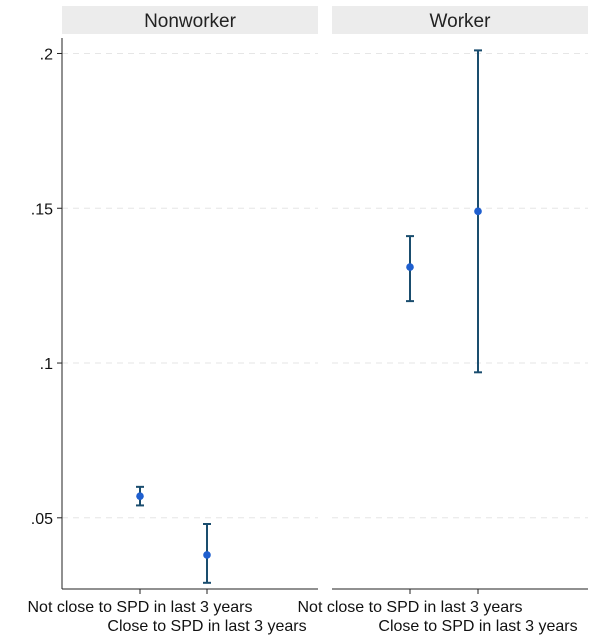  What do you see at coordinates (325, 20) in the screenshot?
I see `panel-title-layer: Nonworker Worker` at bounding box center [325, 20].